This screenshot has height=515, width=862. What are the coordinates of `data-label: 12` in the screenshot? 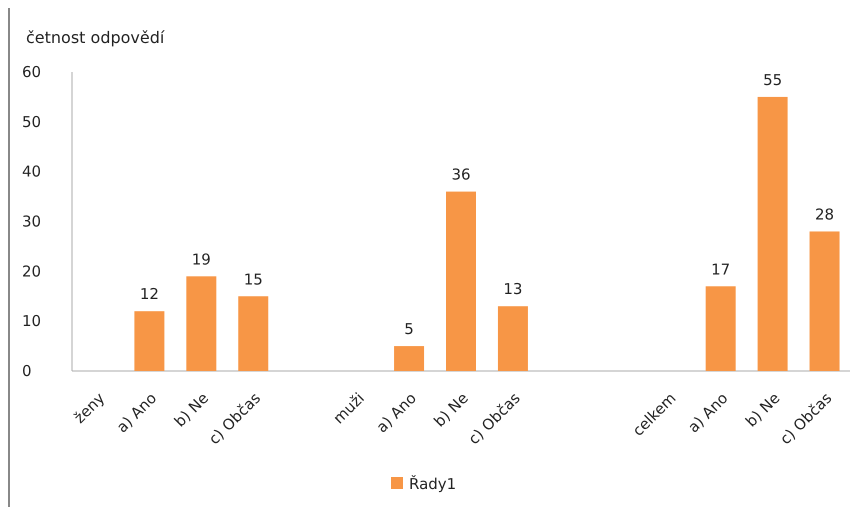 It's located at (149, 294).